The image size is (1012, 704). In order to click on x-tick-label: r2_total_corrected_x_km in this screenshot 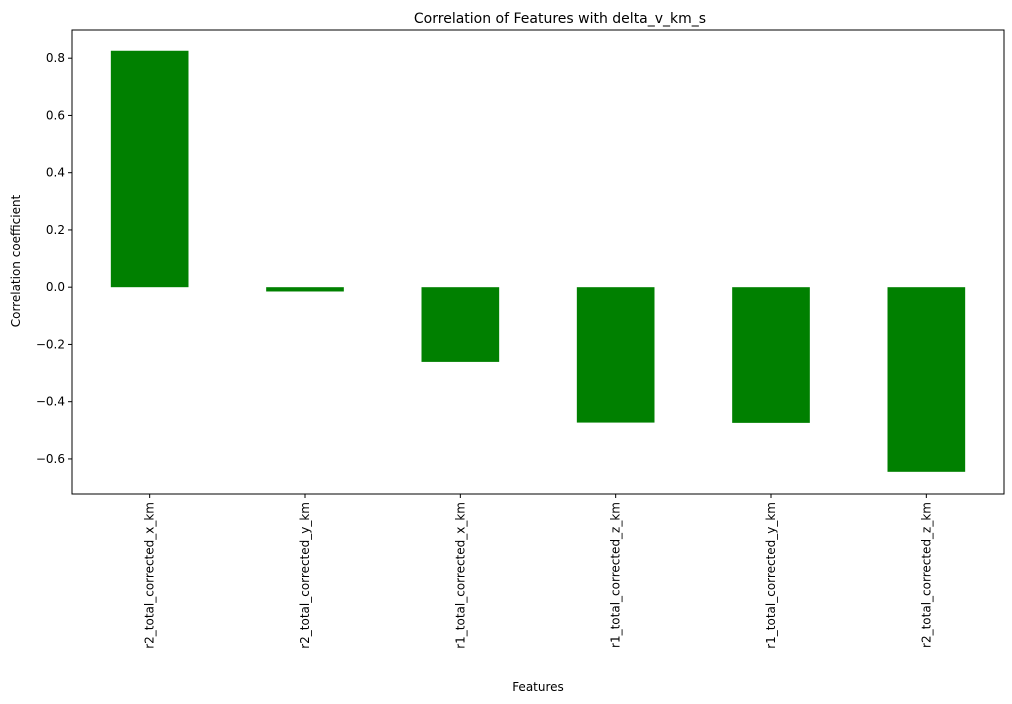, I will do `click(150, 575)`.